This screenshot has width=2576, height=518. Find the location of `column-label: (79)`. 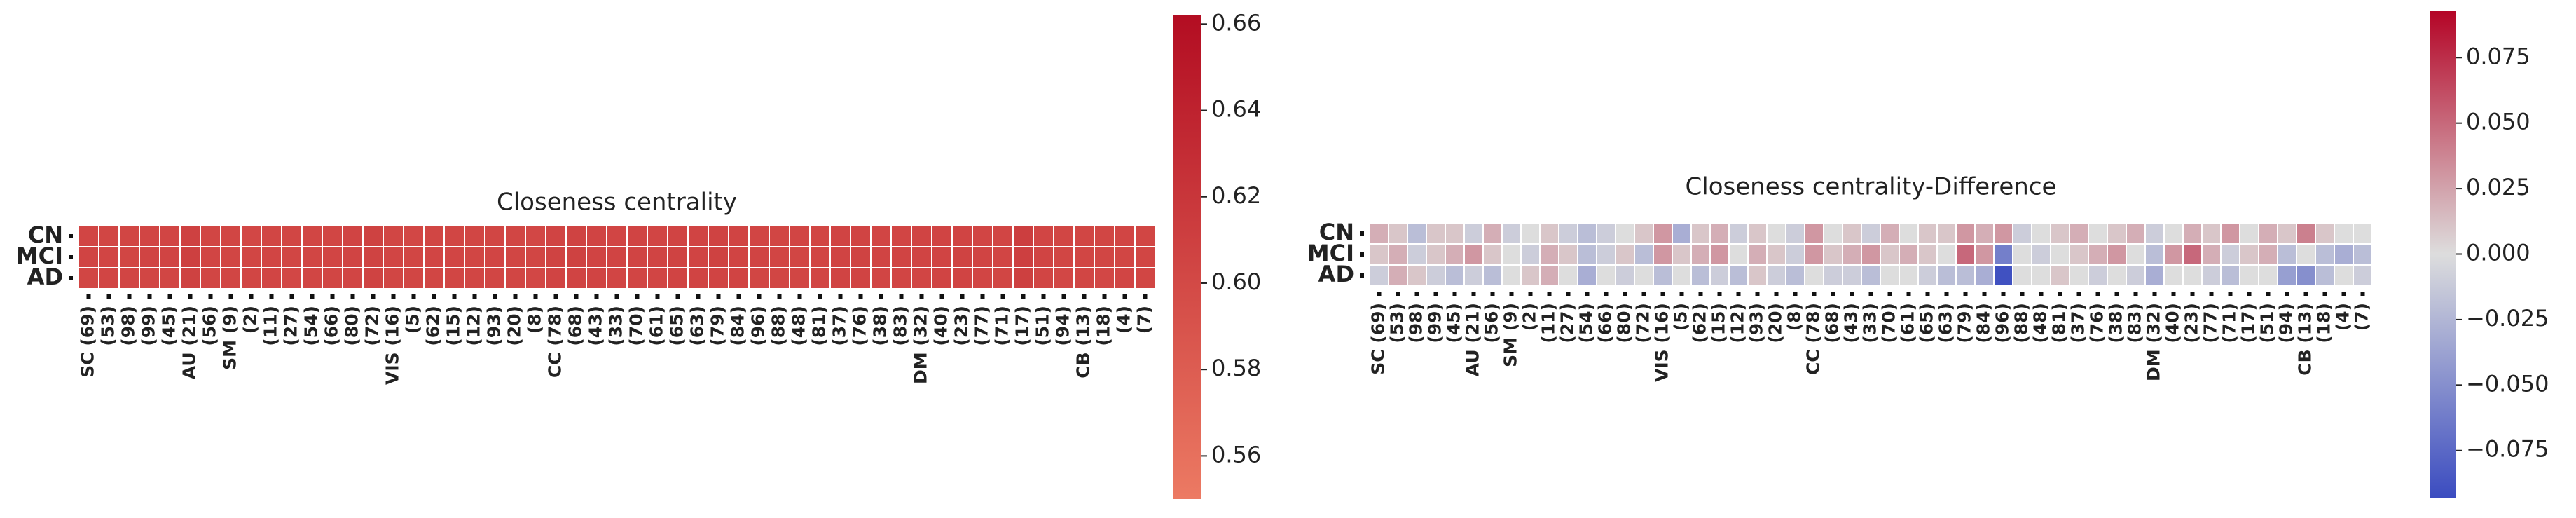

column-label: (79) is located at coordinates (1965, 323).